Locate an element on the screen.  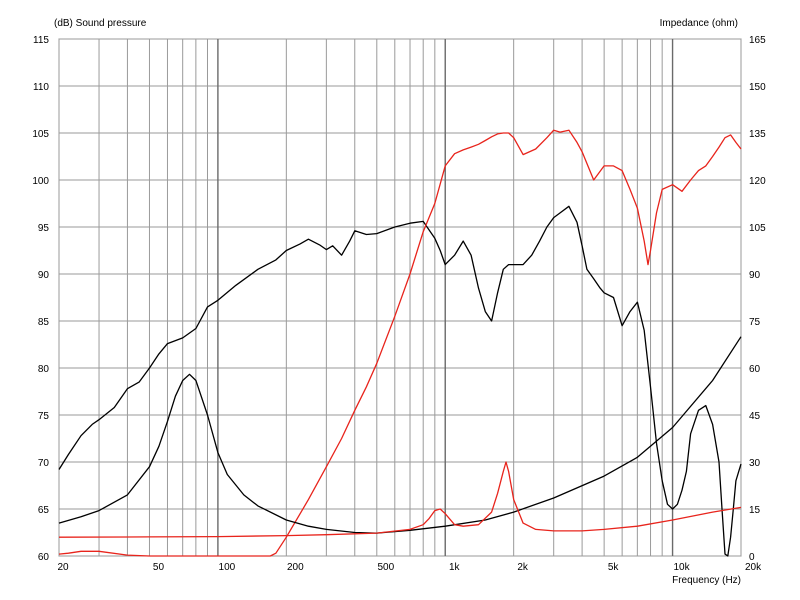
x-tick-label: 500 is located at coordinates (385, 567).